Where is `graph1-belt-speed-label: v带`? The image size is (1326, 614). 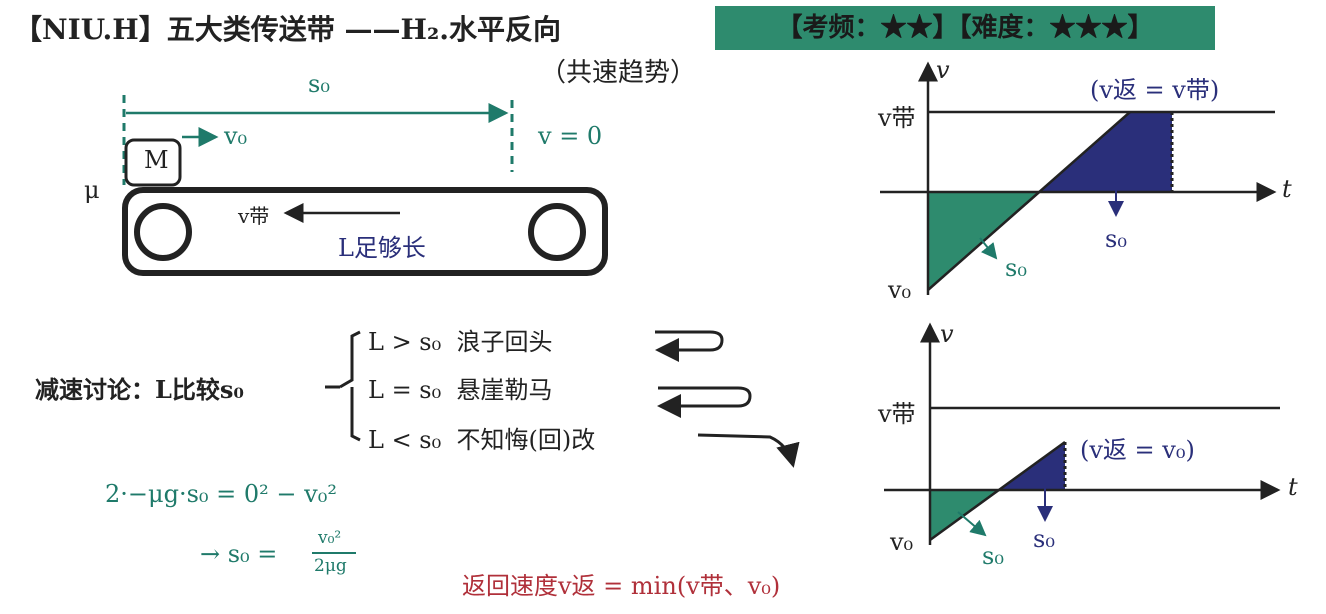
graph1-belt-speed-label: v带 is located at coordinates (897, 118).